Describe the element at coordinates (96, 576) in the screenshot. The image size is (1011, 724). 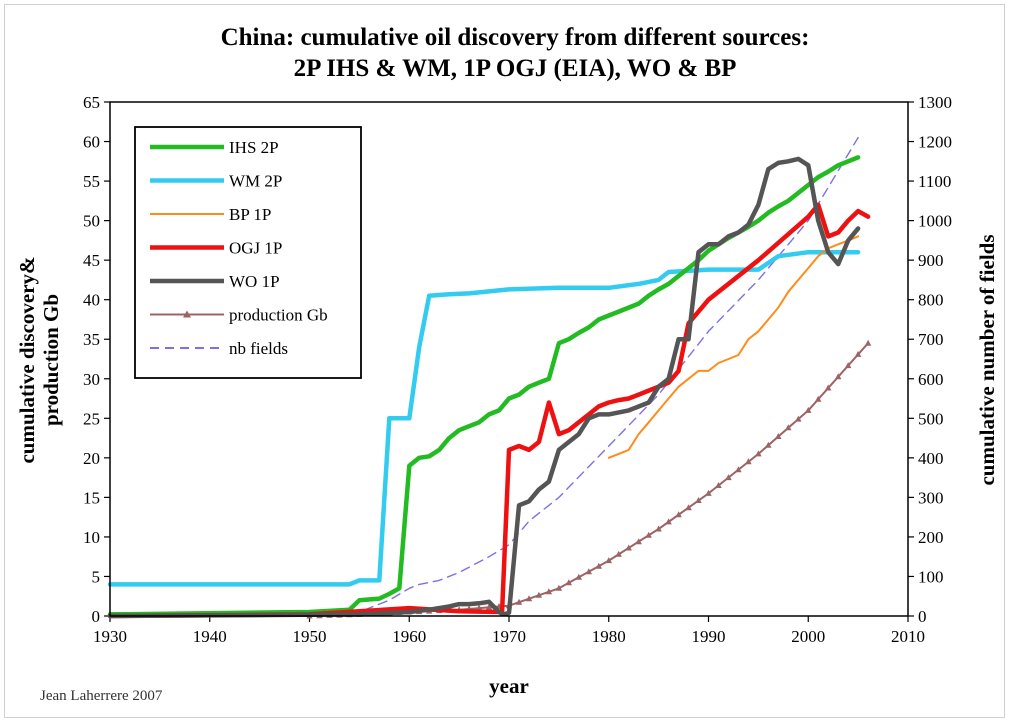
I see `y-tick-label: 5` at that location.